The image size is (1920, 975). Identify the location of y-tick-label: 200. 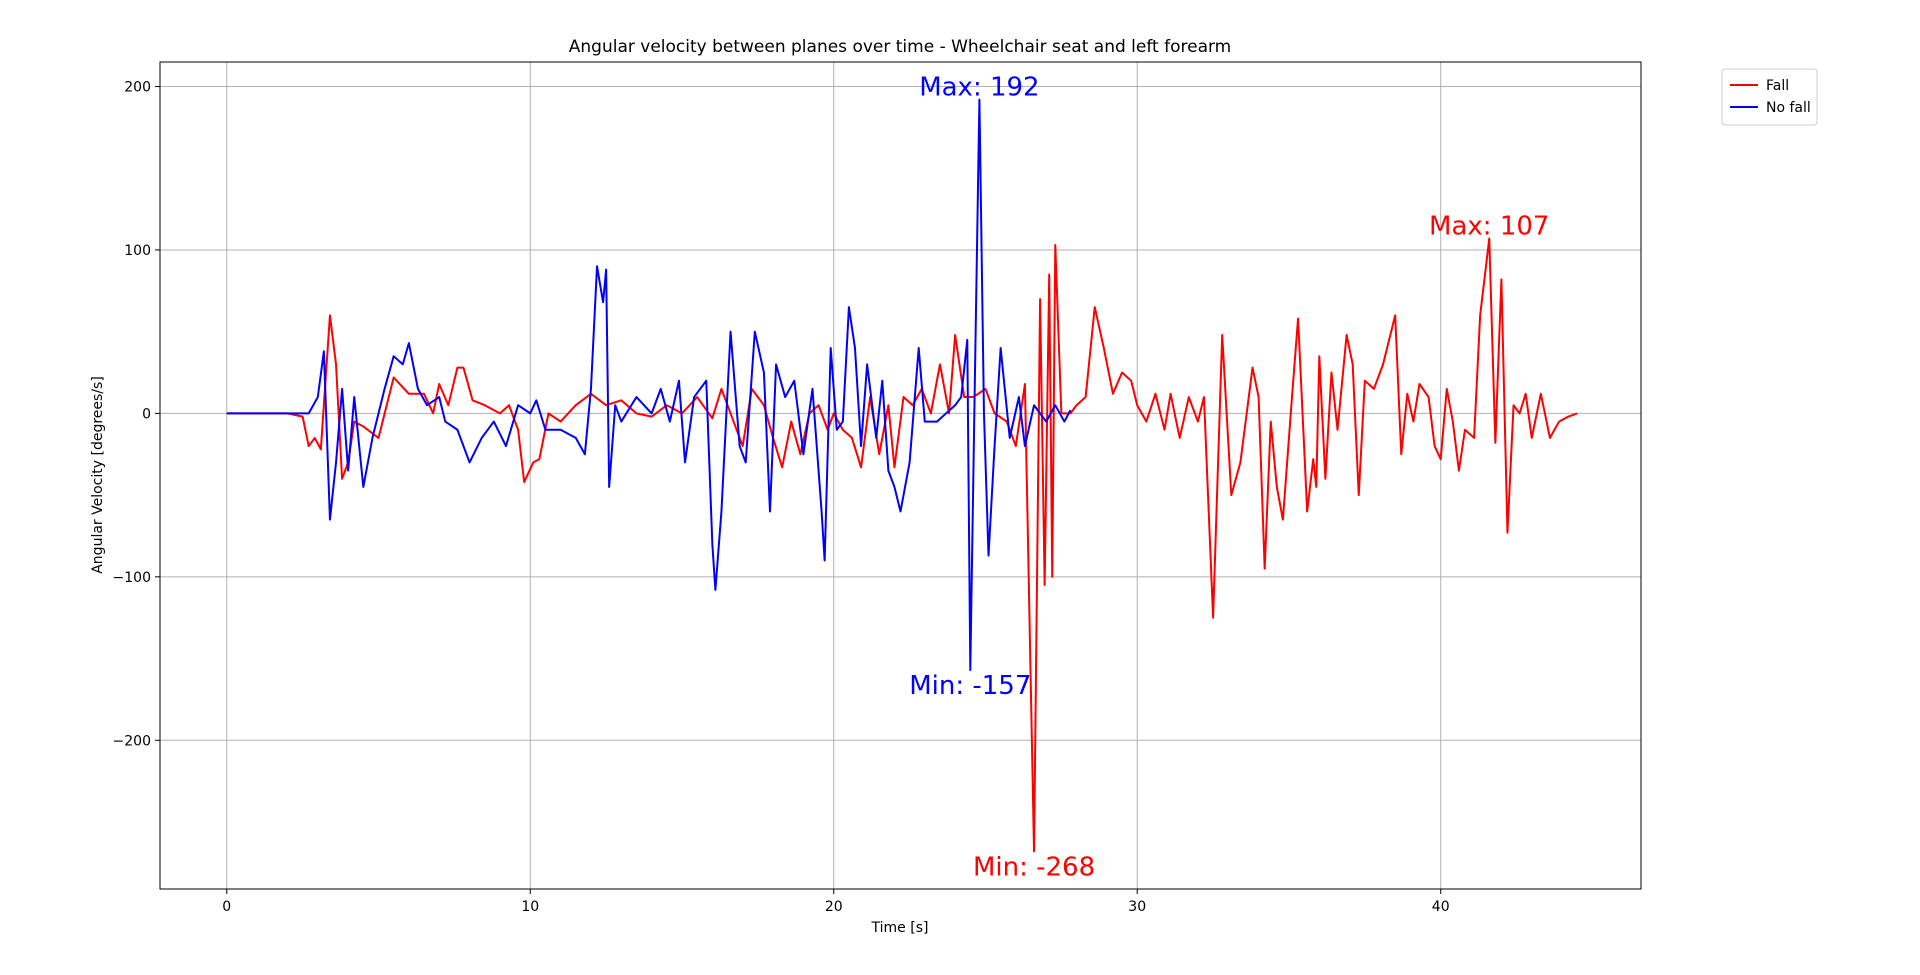
(137, 88).